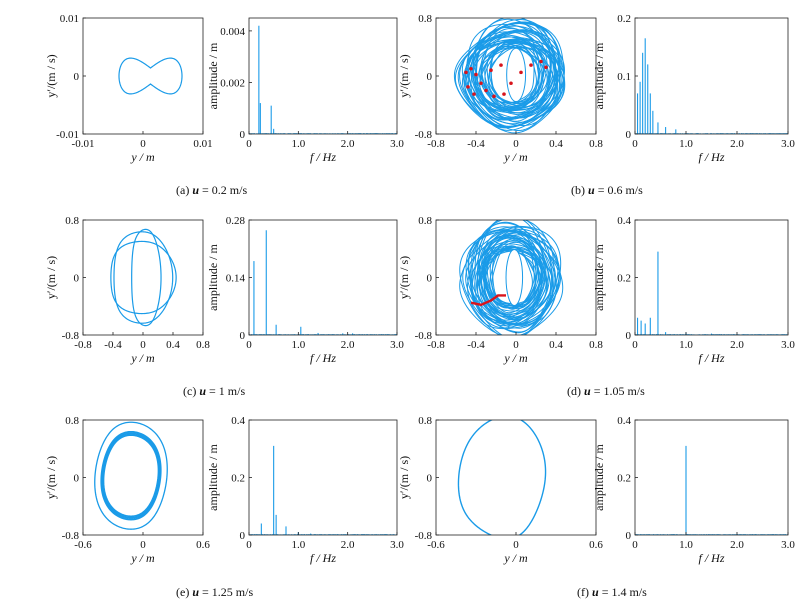 The width and height of the screenshot is (809, 608). I want to click on b-phase-plot-area, so click(509, 75).